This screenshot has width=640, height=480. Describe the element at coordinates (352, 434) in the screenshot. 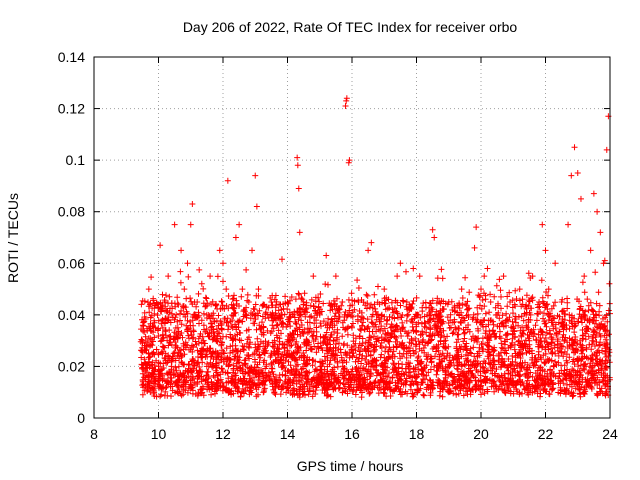

I see `x-tick-label: 16` at that location.